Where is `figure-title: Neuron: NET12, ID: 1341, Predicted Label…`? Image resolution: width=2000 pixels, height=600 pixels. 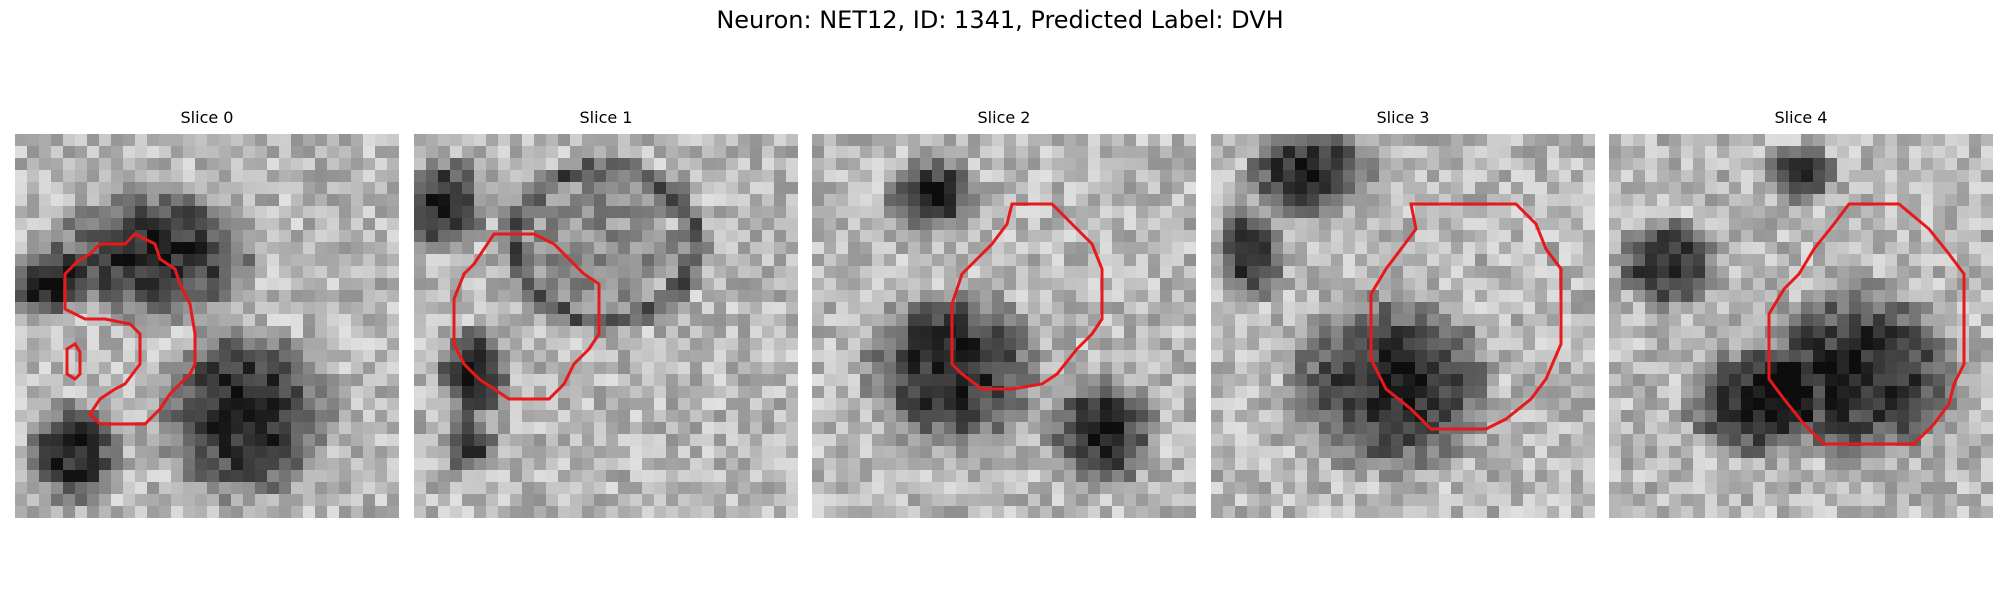
figure-title: Neuron: NET12, ID: 1341, Predicted Label… is located at coordinates (1000, 20).